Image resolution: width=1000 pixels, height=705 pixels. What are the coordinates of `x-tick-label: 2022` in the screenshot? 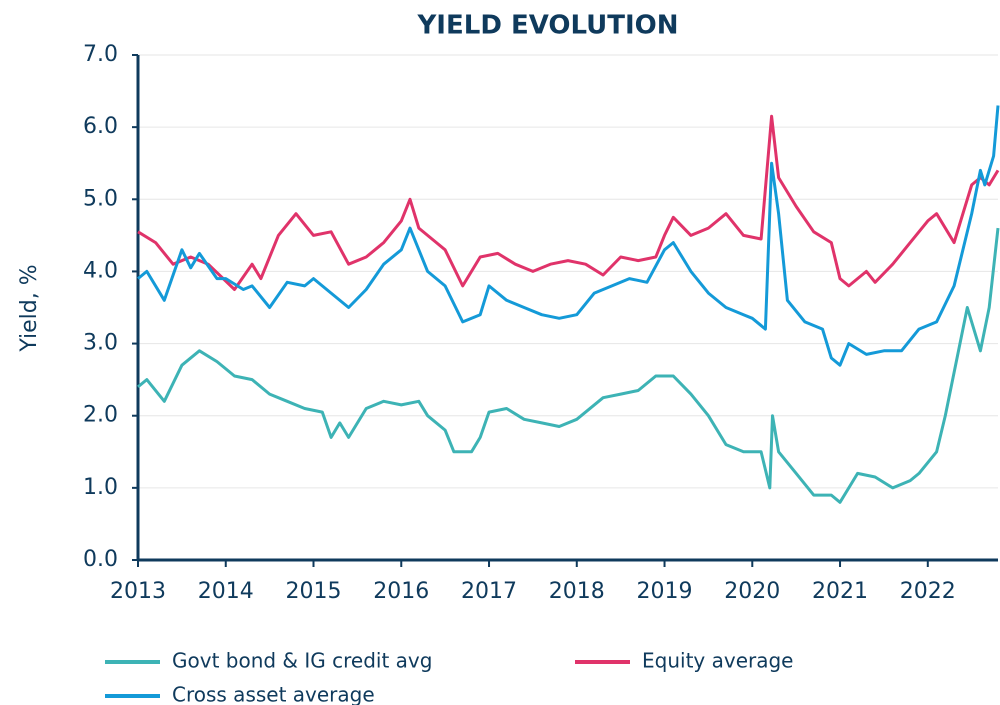 It's located at (928, 591).